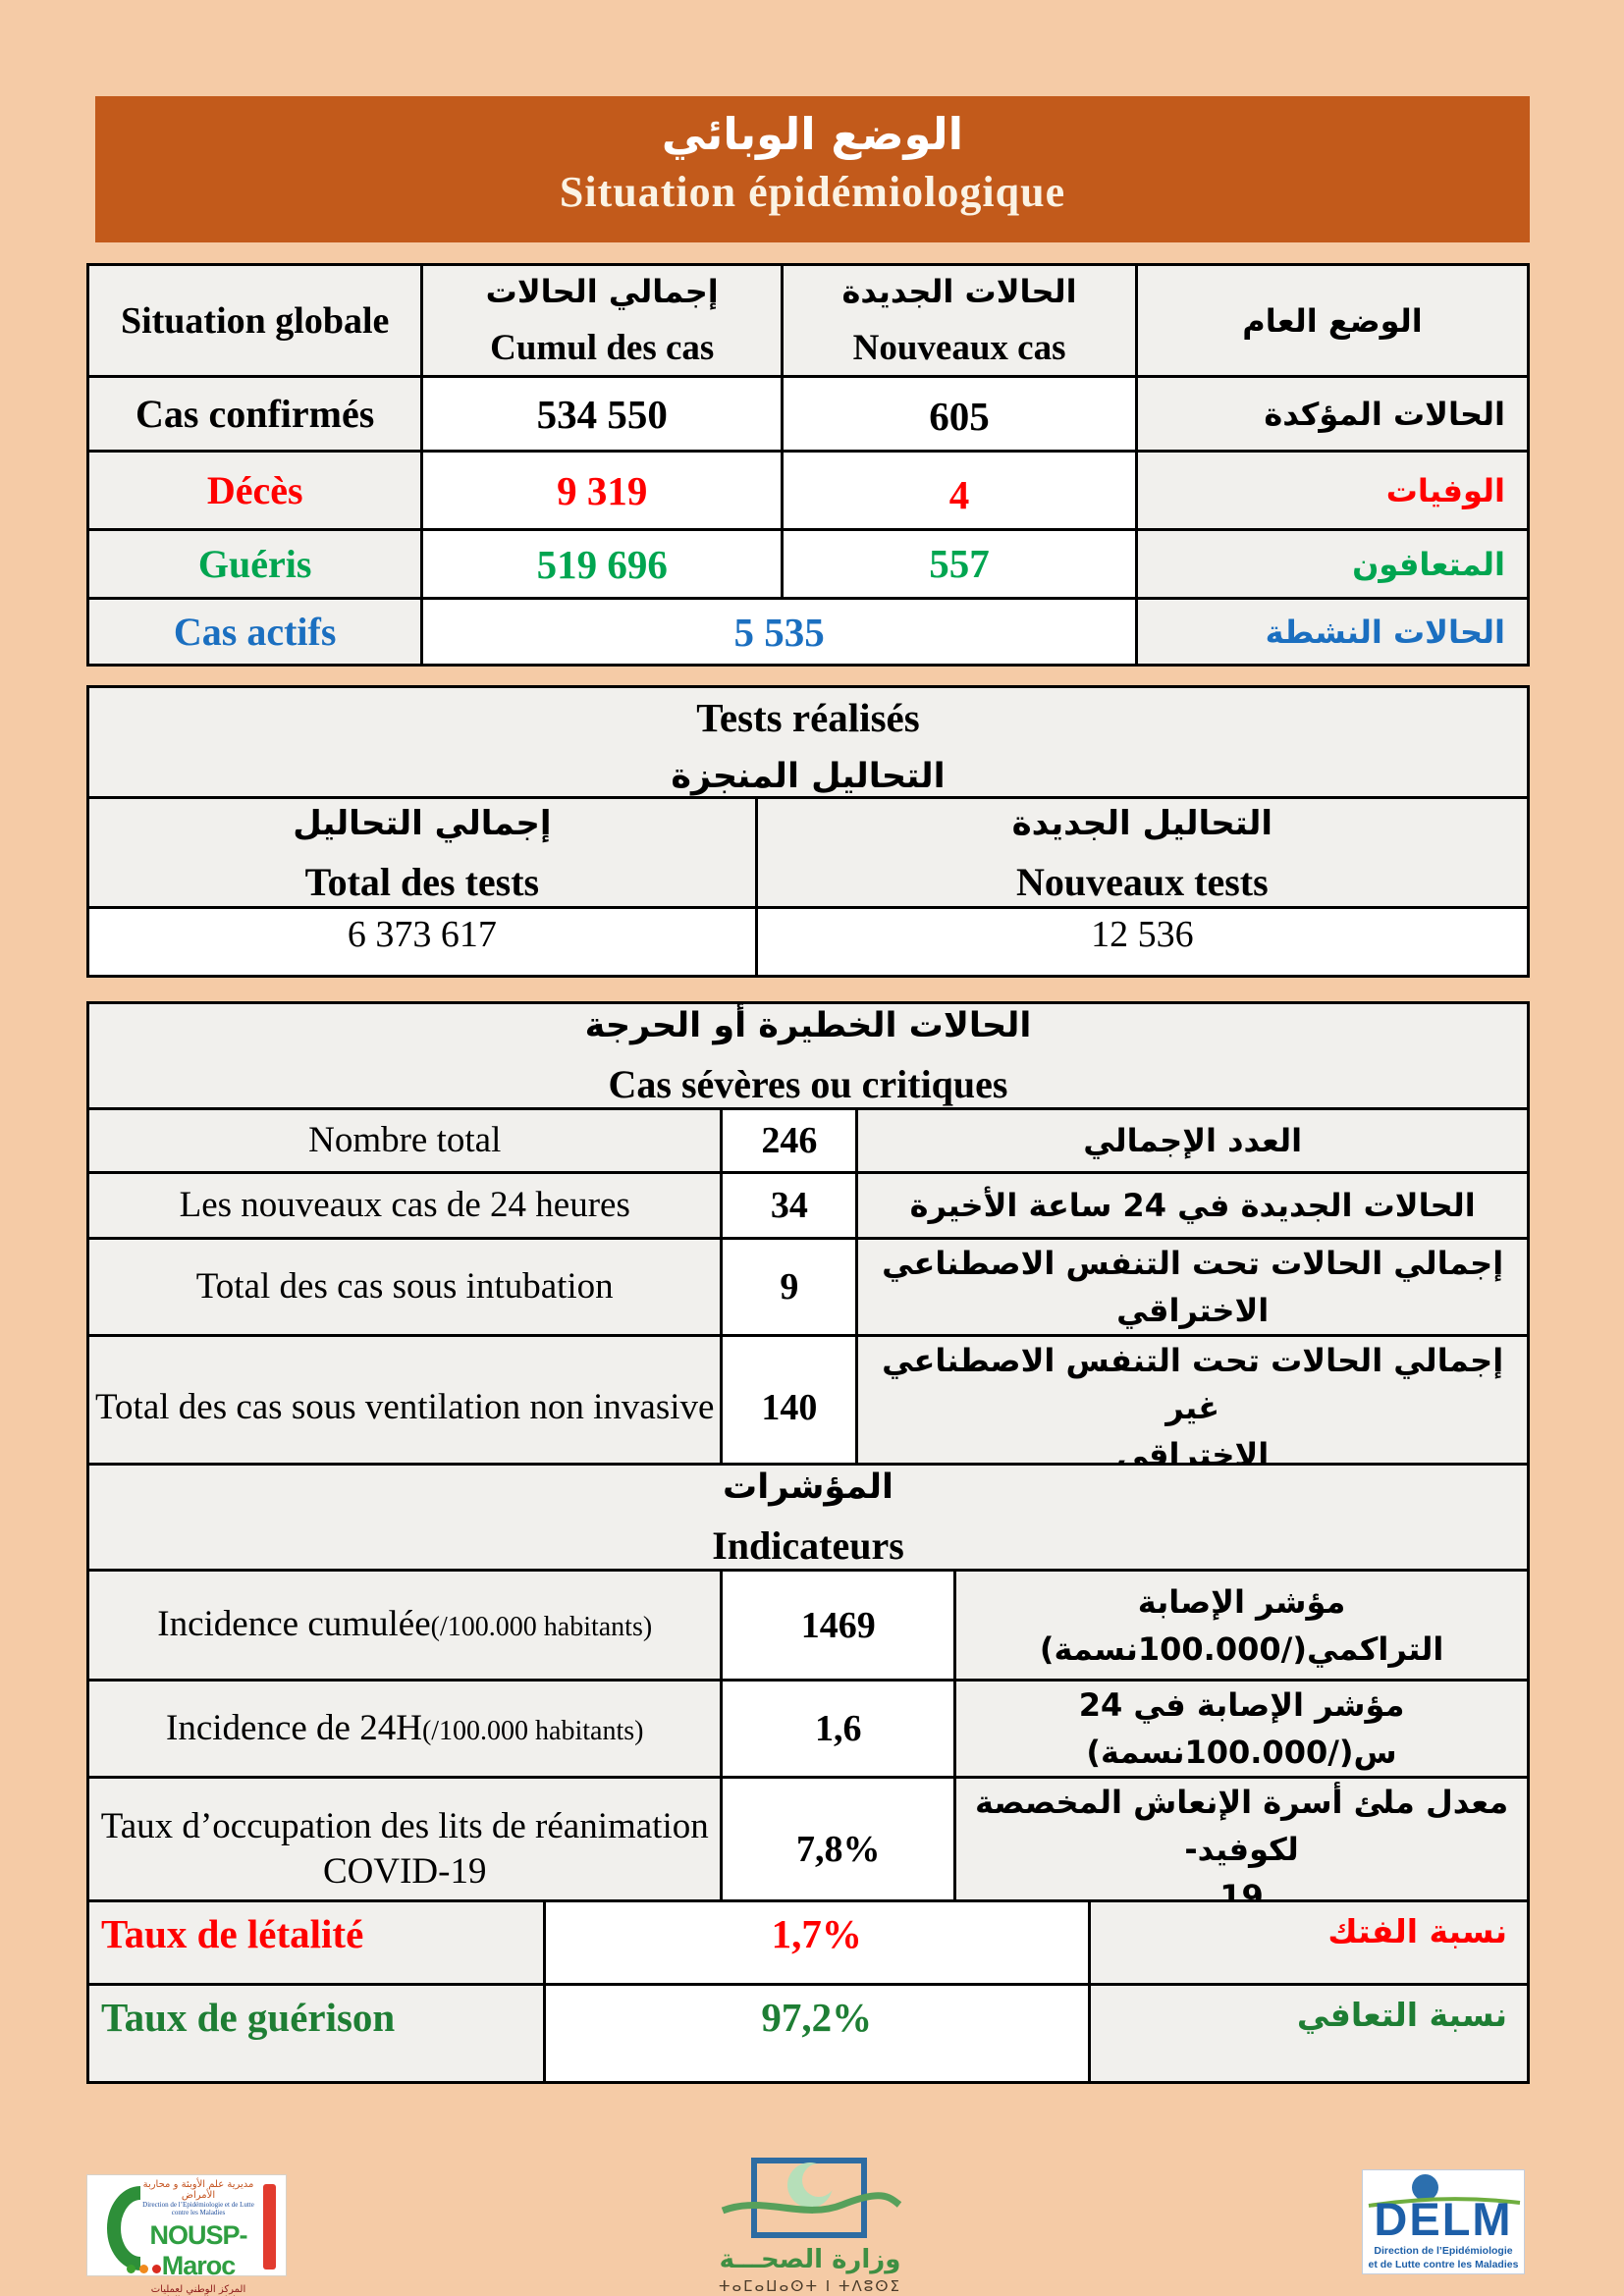 Image resolution: width=1624 pixels, height=2296 pixels. Describe the element at coordinates (602, 292) in the screenshot. I see `header-cumul-arabic: إجمالي الحالات` at that location.